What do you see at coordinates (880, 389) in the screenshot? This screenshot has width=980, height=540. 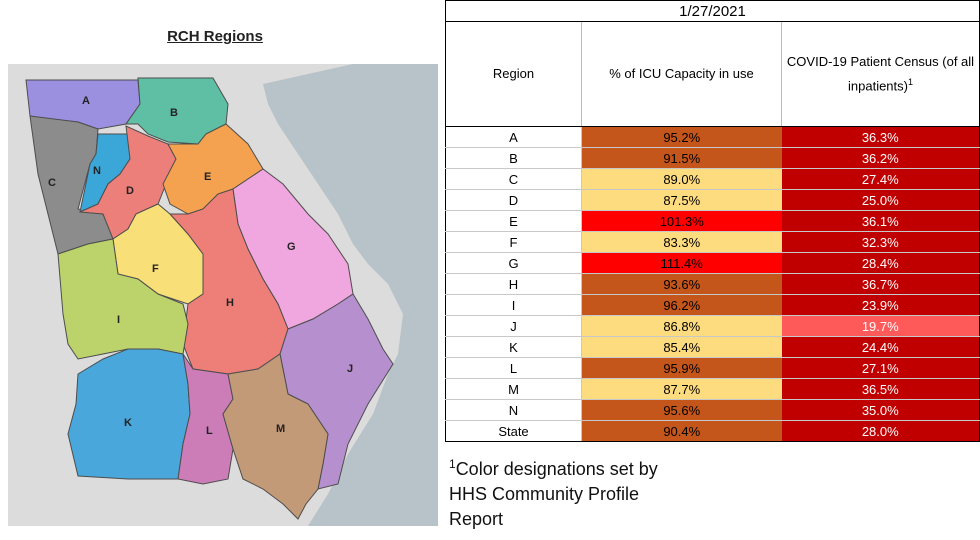 I see `census-cell: 36.5%` at bounding box center [880, 389].